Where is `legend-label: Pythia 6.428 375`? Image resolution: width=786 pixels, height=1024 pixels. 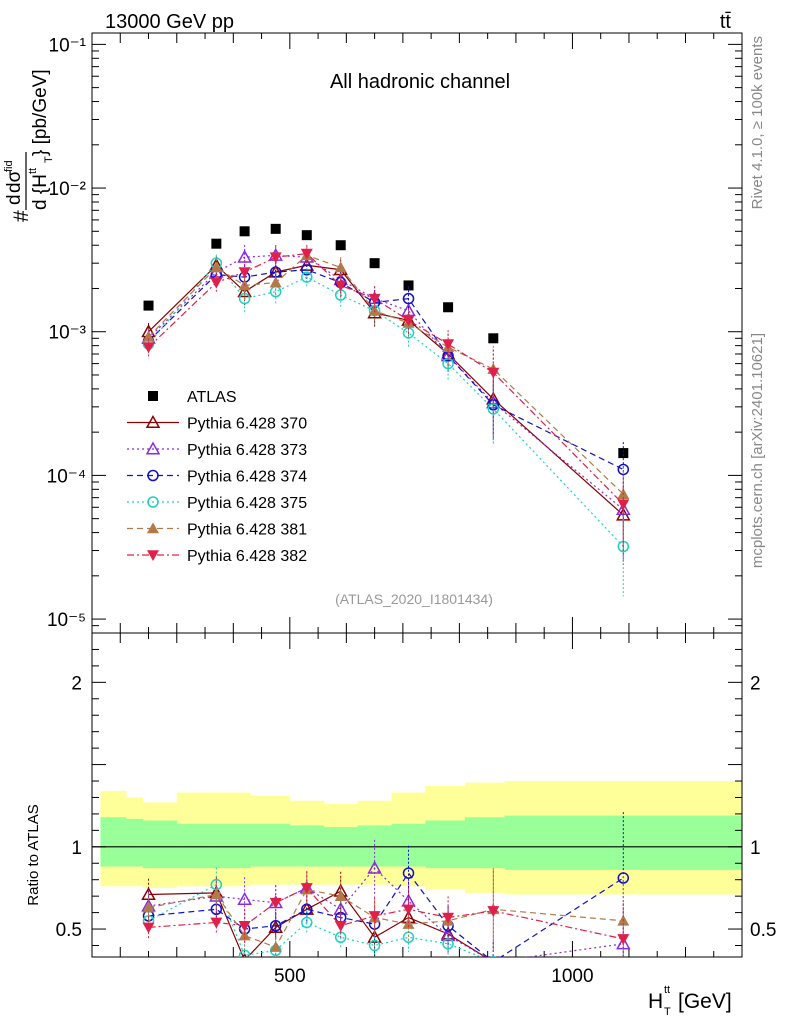 legend-label: Pythia 6.428 375 is located at coordinates (247, 503).